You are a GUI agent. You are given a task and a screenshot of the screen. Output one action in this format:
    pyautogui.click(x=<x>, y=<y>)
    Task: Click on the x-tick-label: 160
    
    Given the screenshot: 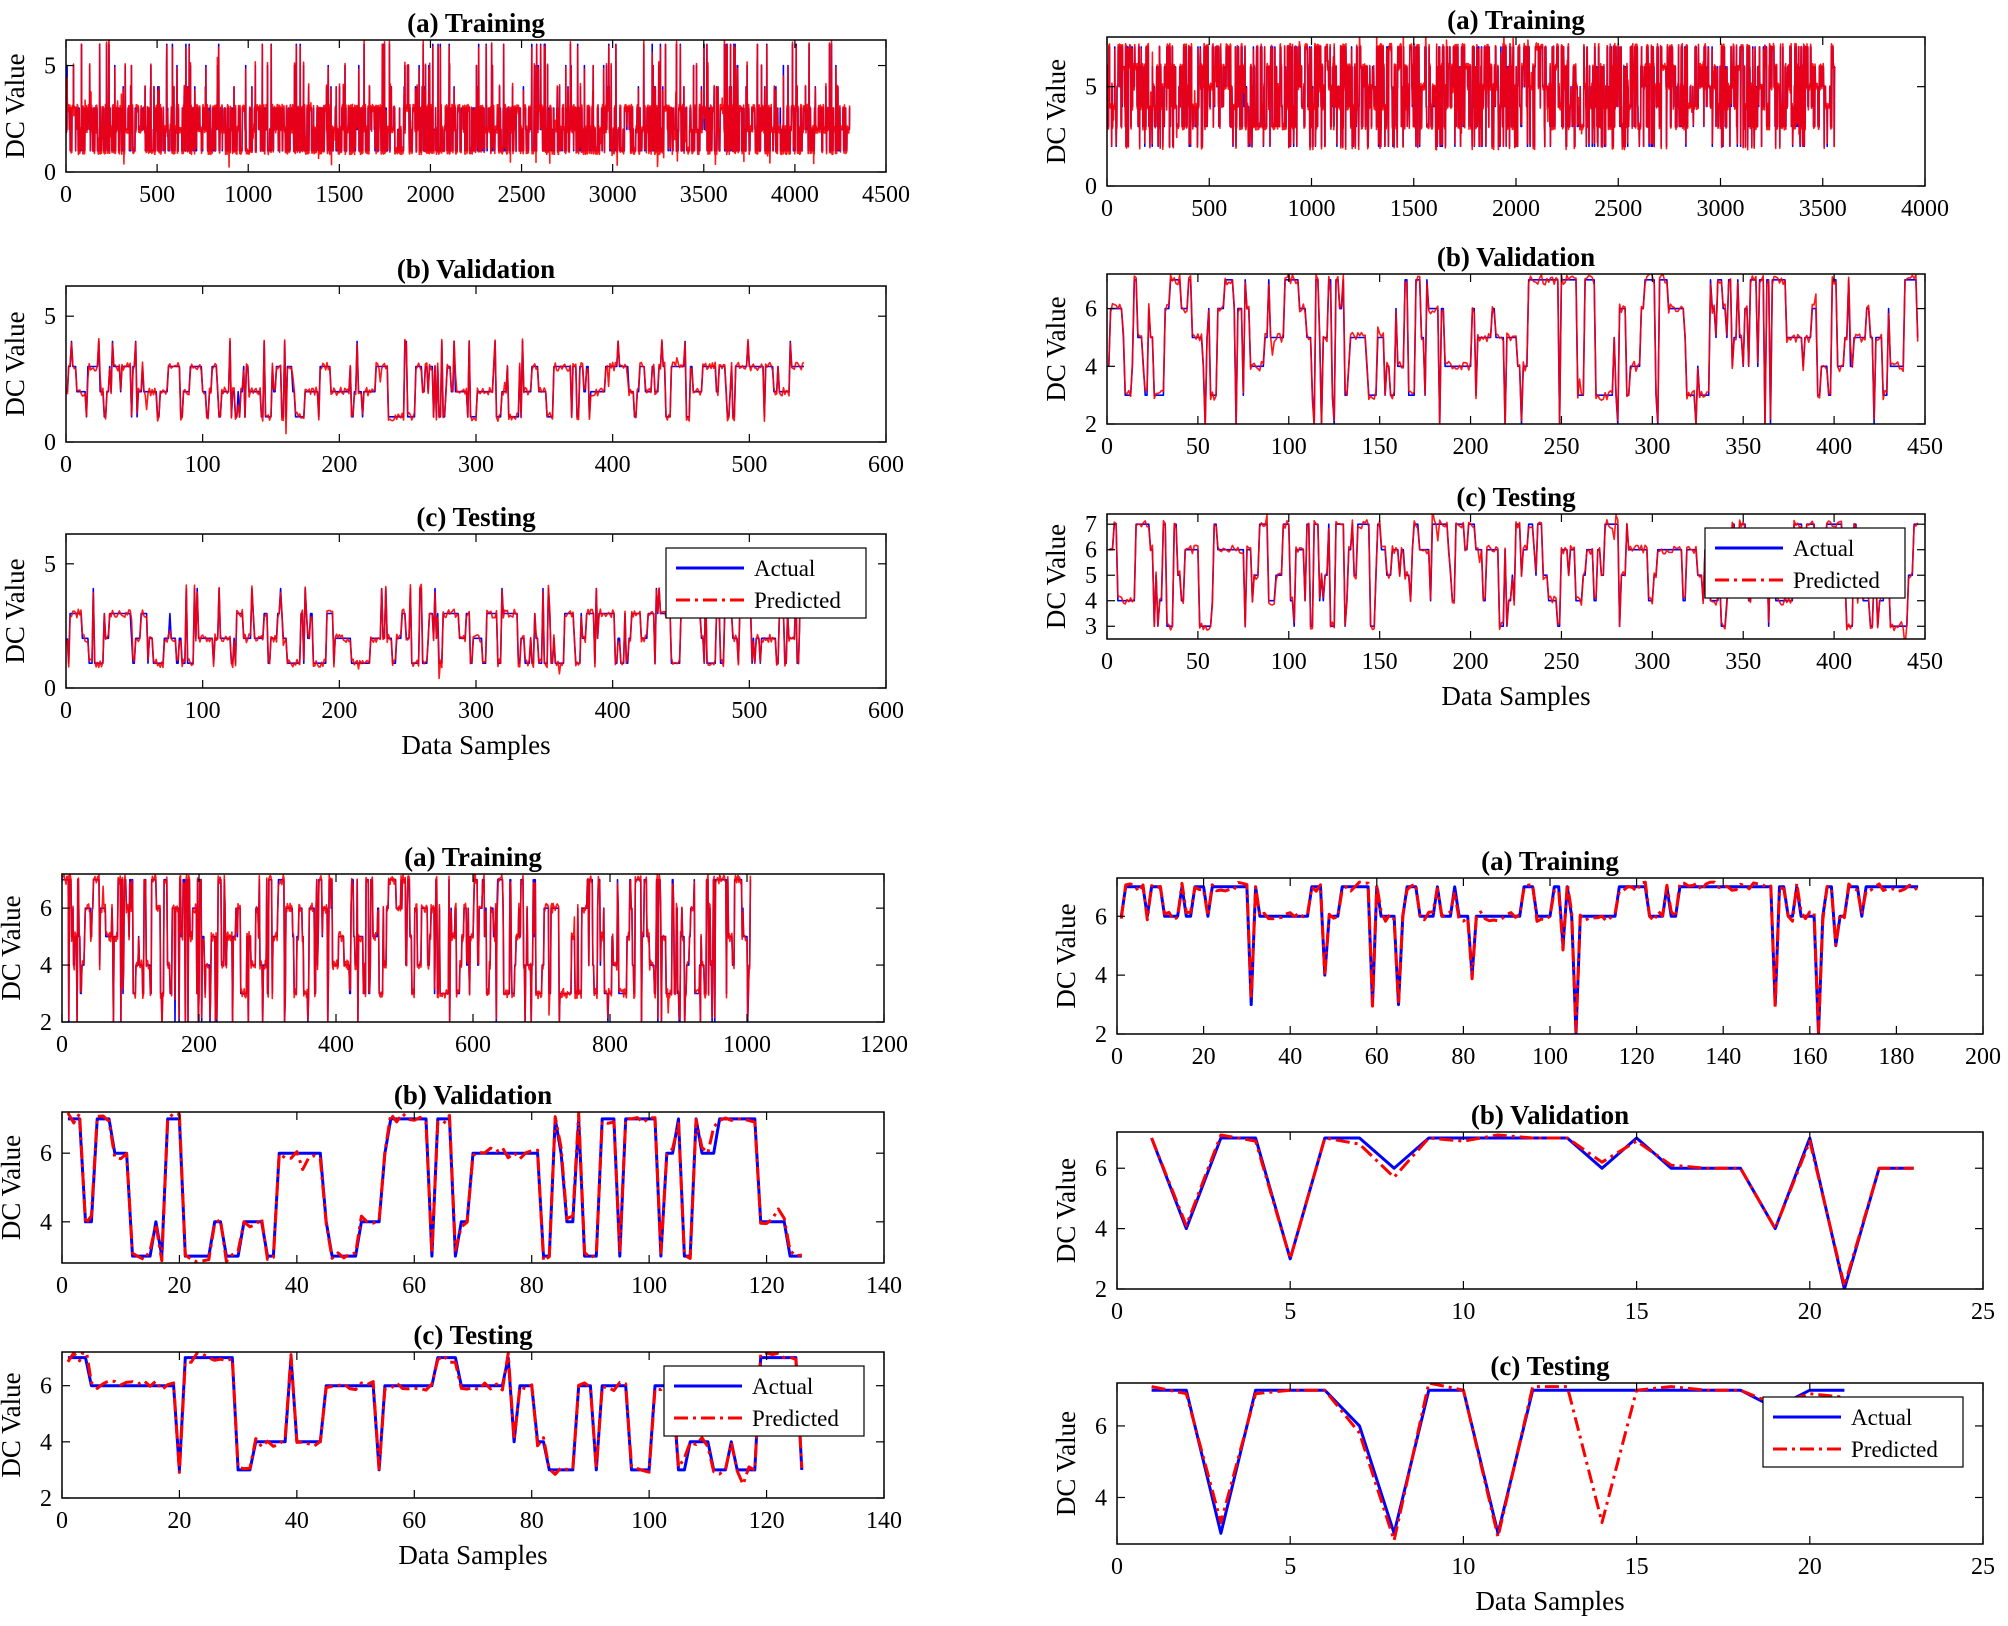 What is the action you would take?
    pyautogui.click(x=1810, y=1057)
    